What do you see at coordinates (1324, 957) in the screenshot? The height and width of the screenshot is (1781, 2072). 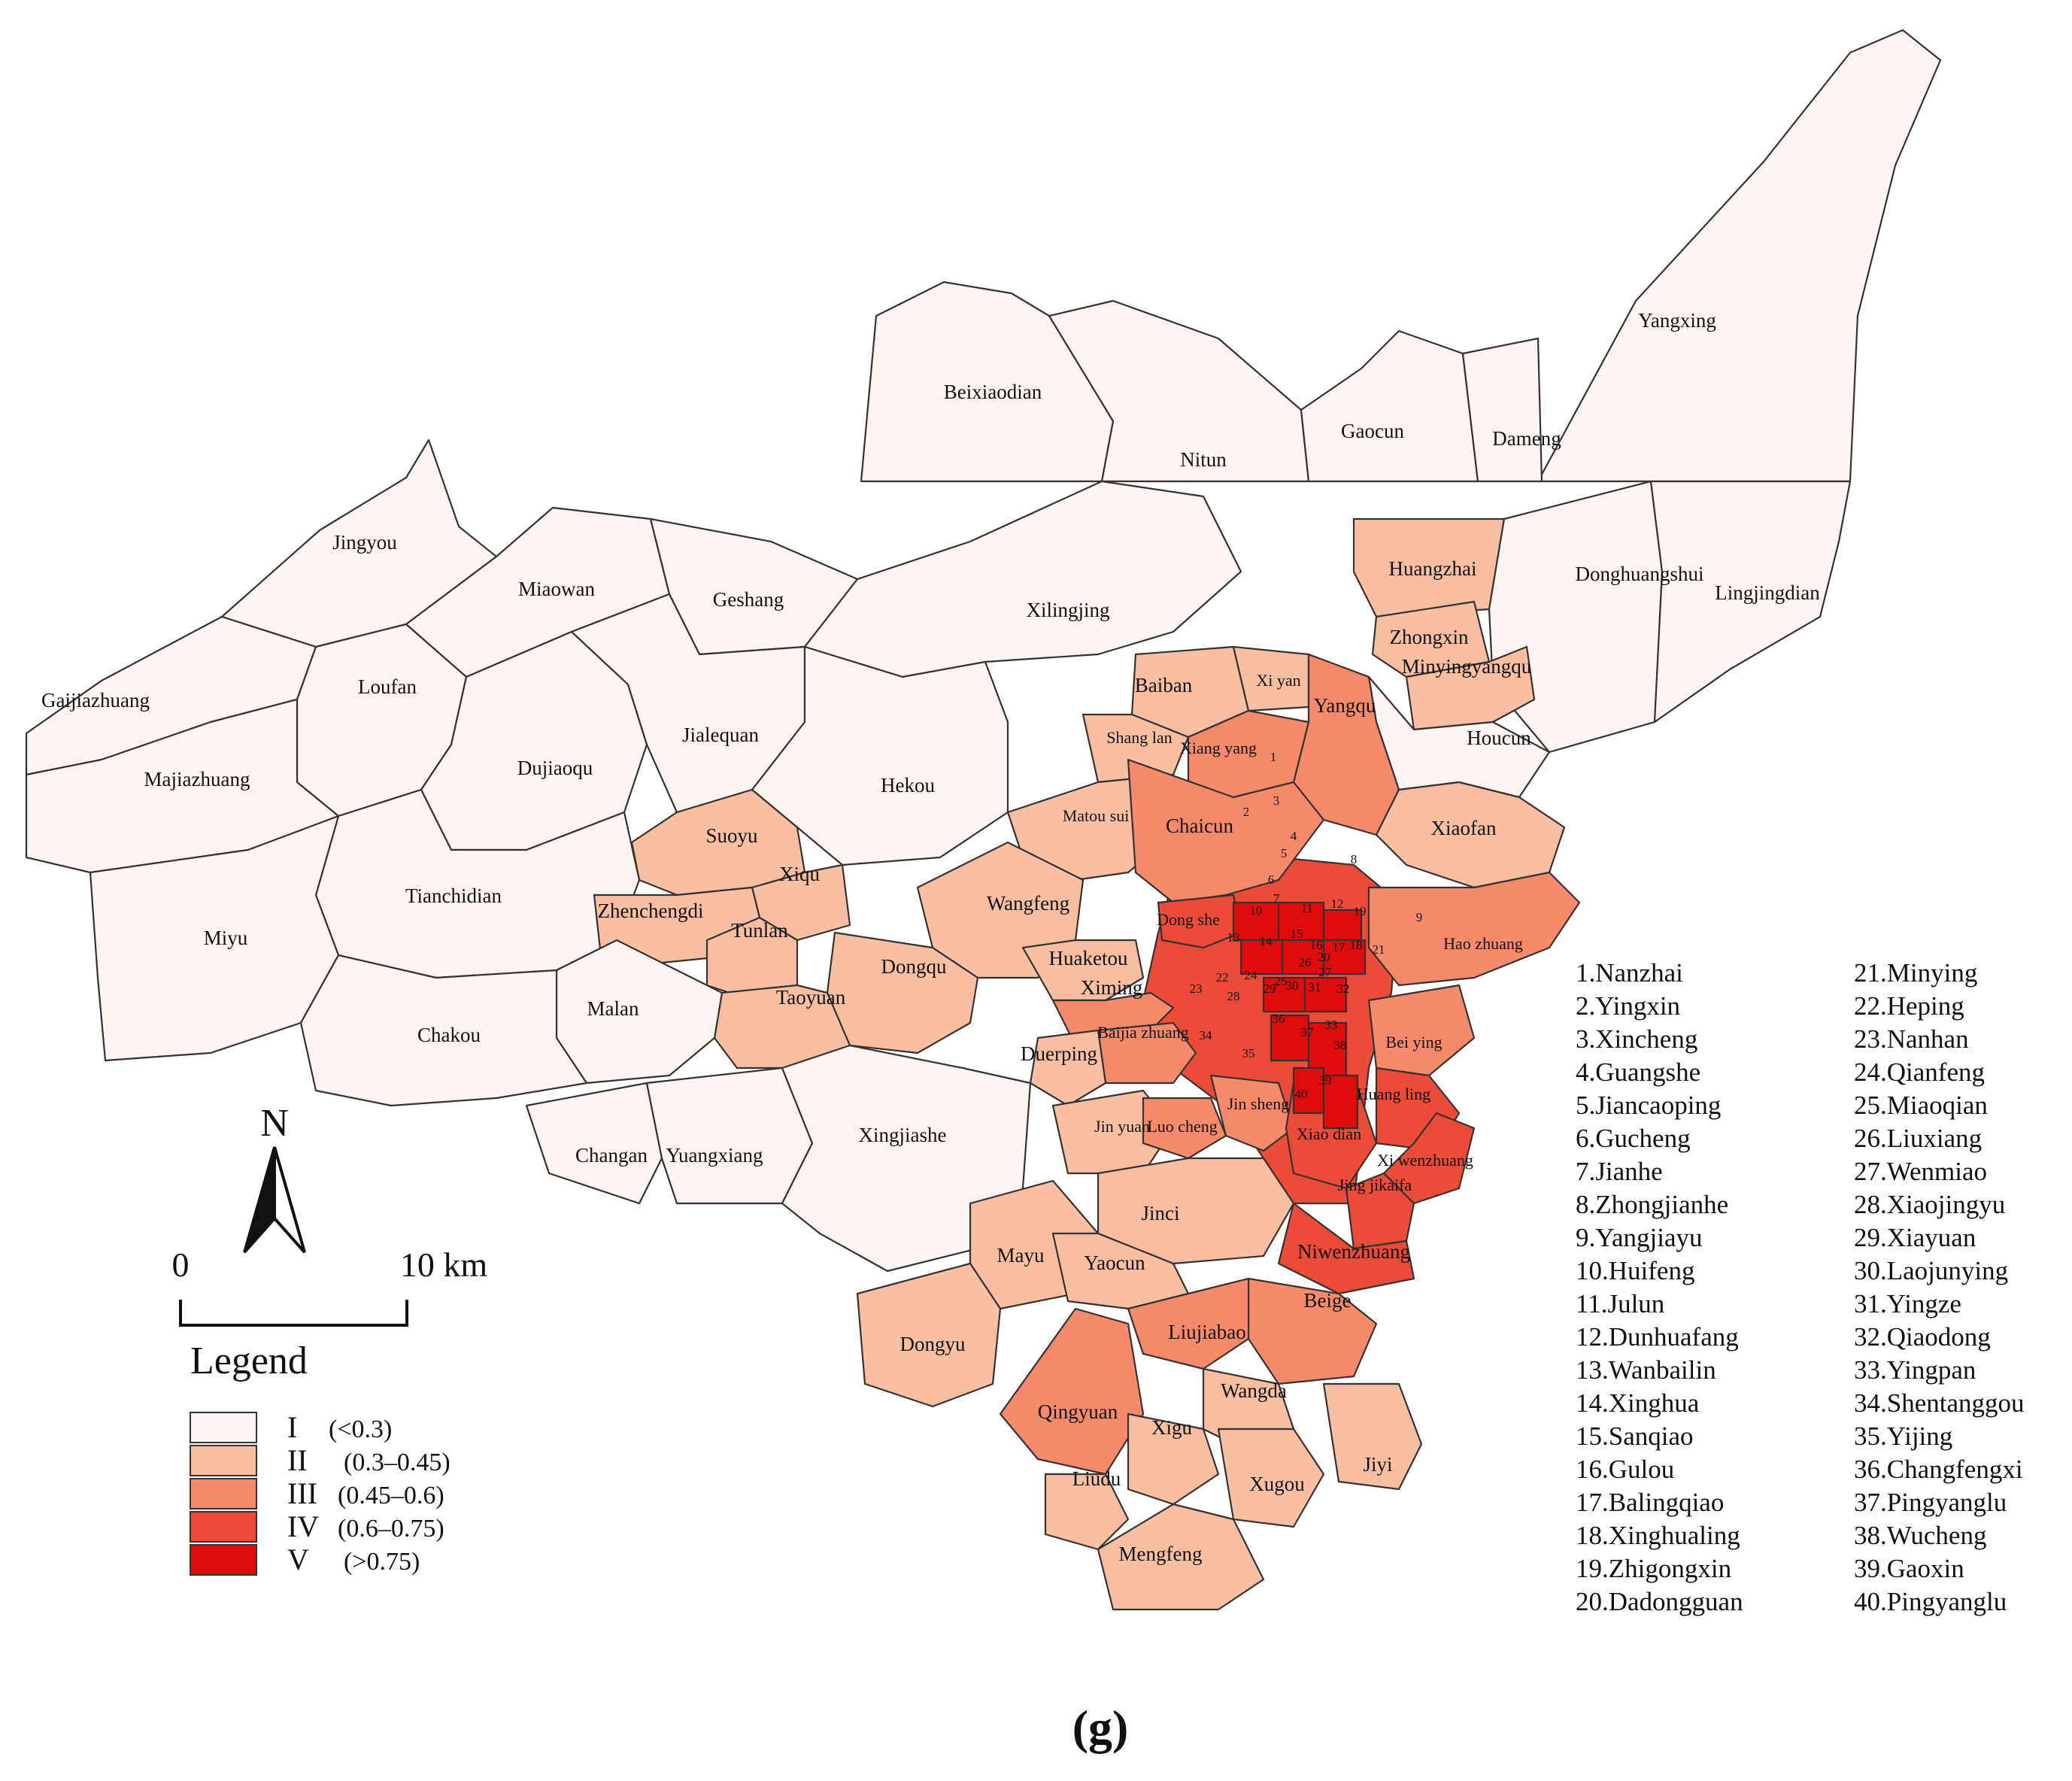 I see `subdistrict-number: 20` at bounding box center [1324, 957].